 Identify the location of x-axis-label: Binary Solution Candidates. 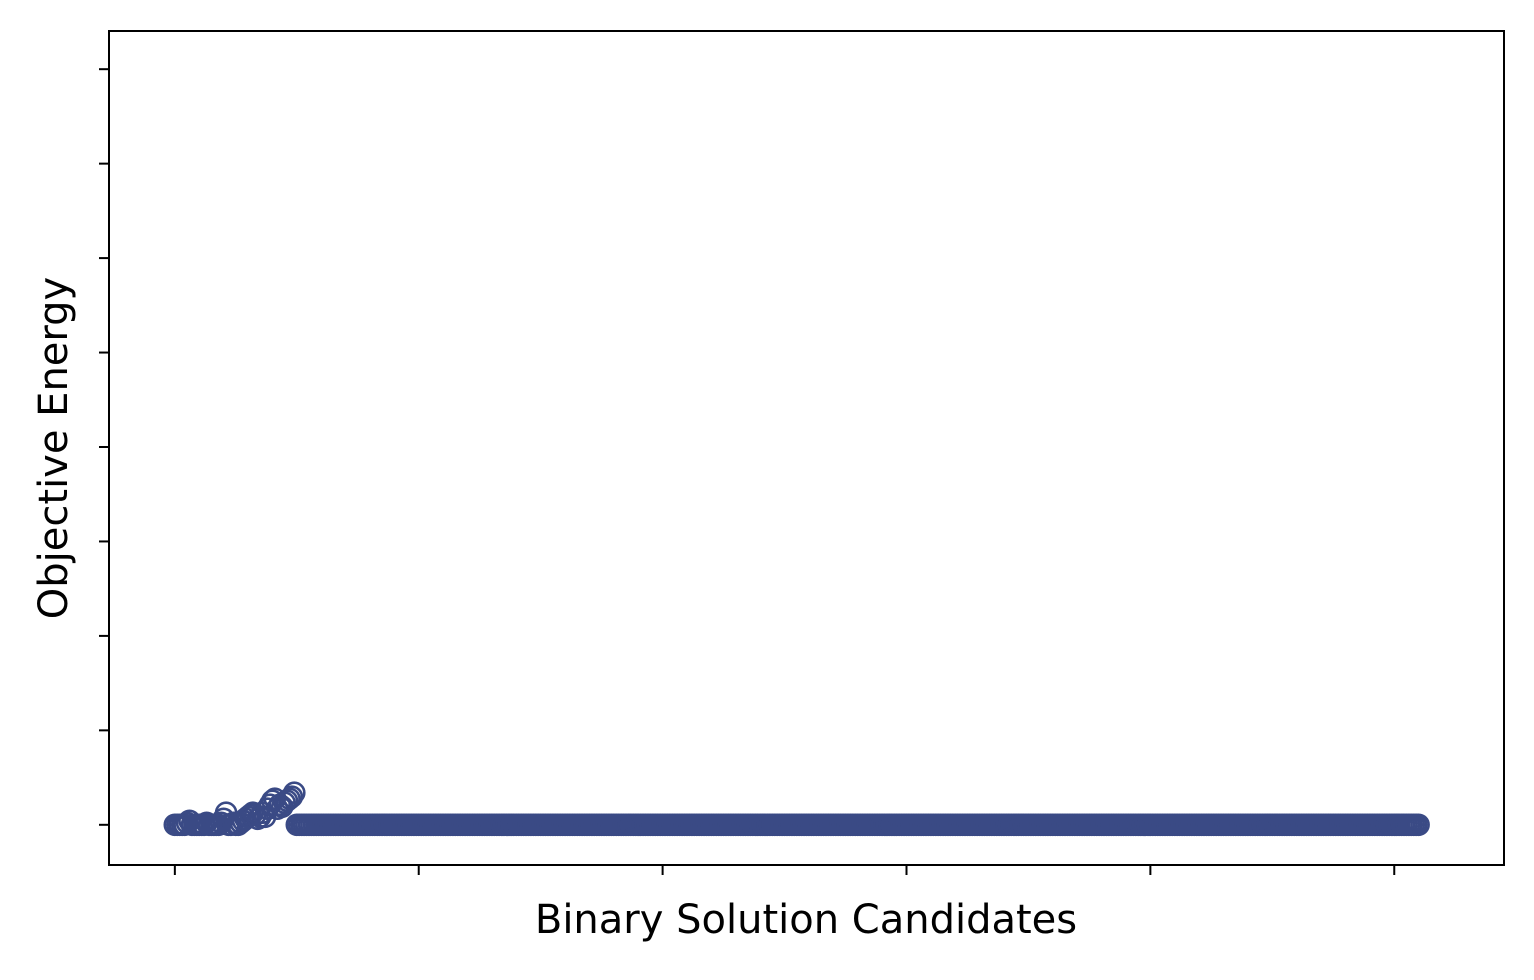
(806, 920).